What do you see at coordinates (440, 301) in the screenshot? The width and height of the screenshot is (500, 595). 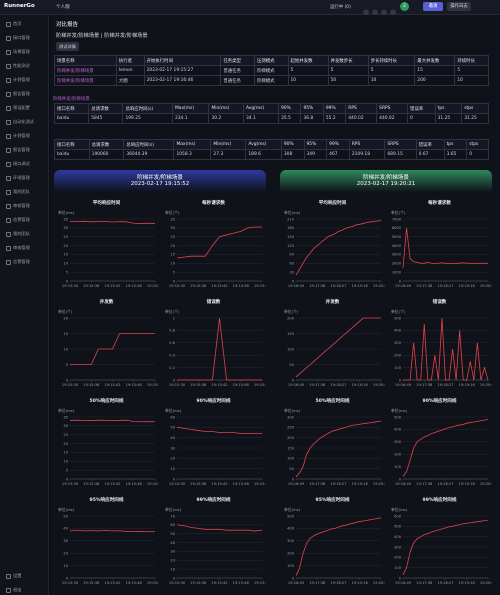 I see `chart-title: 错误数` at bounding box center [440, 301].